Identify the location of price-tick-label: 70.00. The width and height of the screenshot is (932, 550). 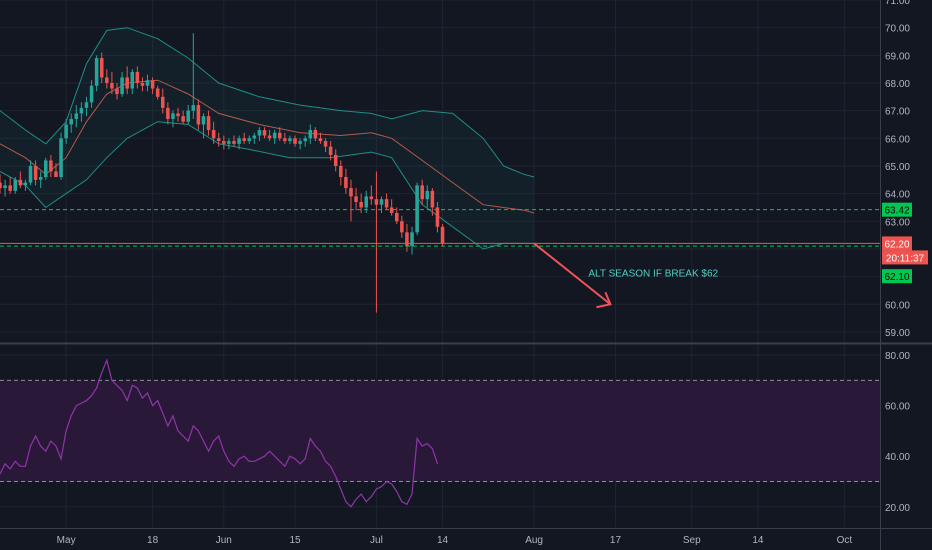
(897, 29).